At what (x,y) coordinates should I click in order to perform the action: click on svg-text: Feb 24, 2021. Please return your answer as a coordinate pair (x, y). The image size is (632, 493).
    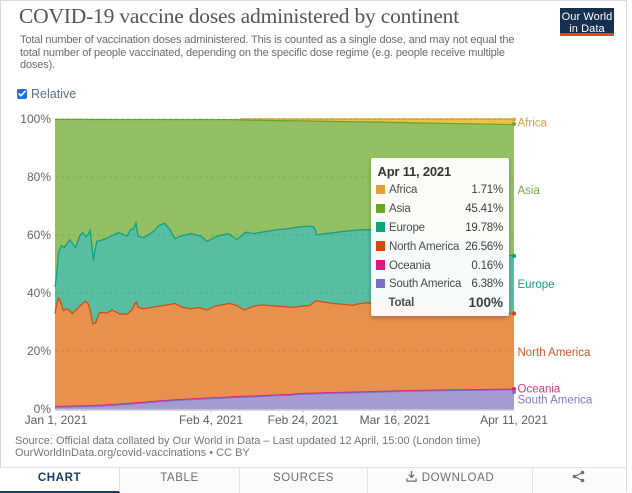
    Looking at the image, I should click on (303, 420).